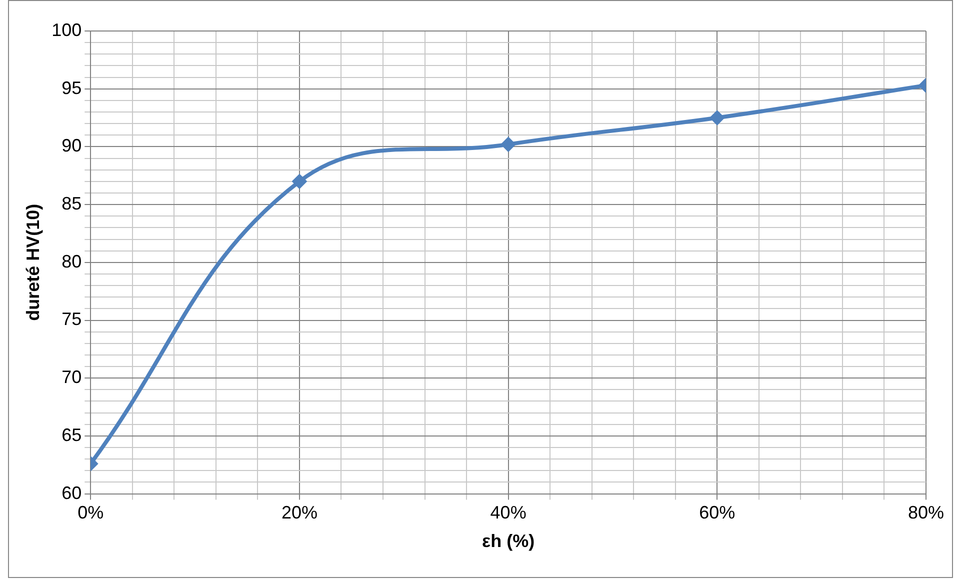 Image resolution: width=955 pixels, height=580 pixels. I want to click on x-tick-label: 60%, so click(717, 512).